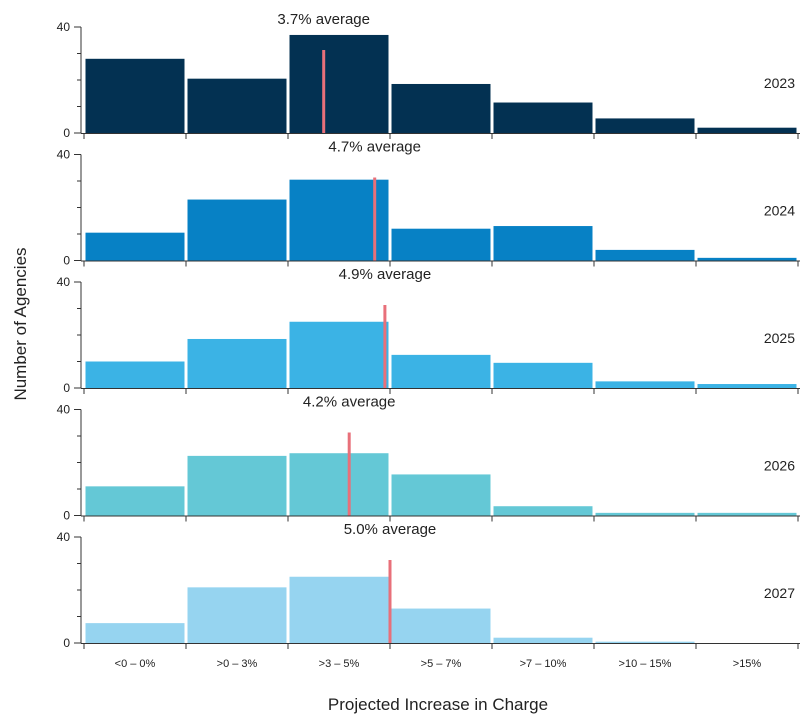 This screenshot has width=806, height=715. What do you see at coordinates (779, 593) in the screenshot?
I see `year-label: 2027` at bounding box center [779, 593].